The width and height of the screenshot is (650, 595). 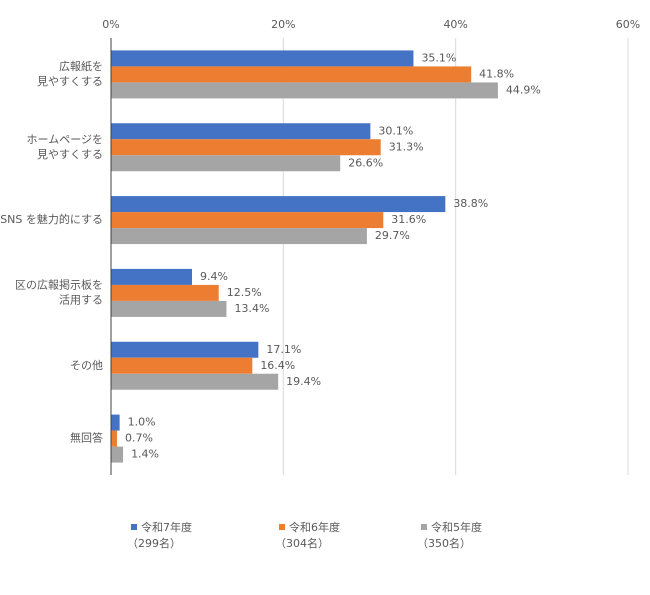 What do you see at coordinates (408, 219) in the screenshot?
I see `value-label: 31.6%` at bounding box center [408, 219].